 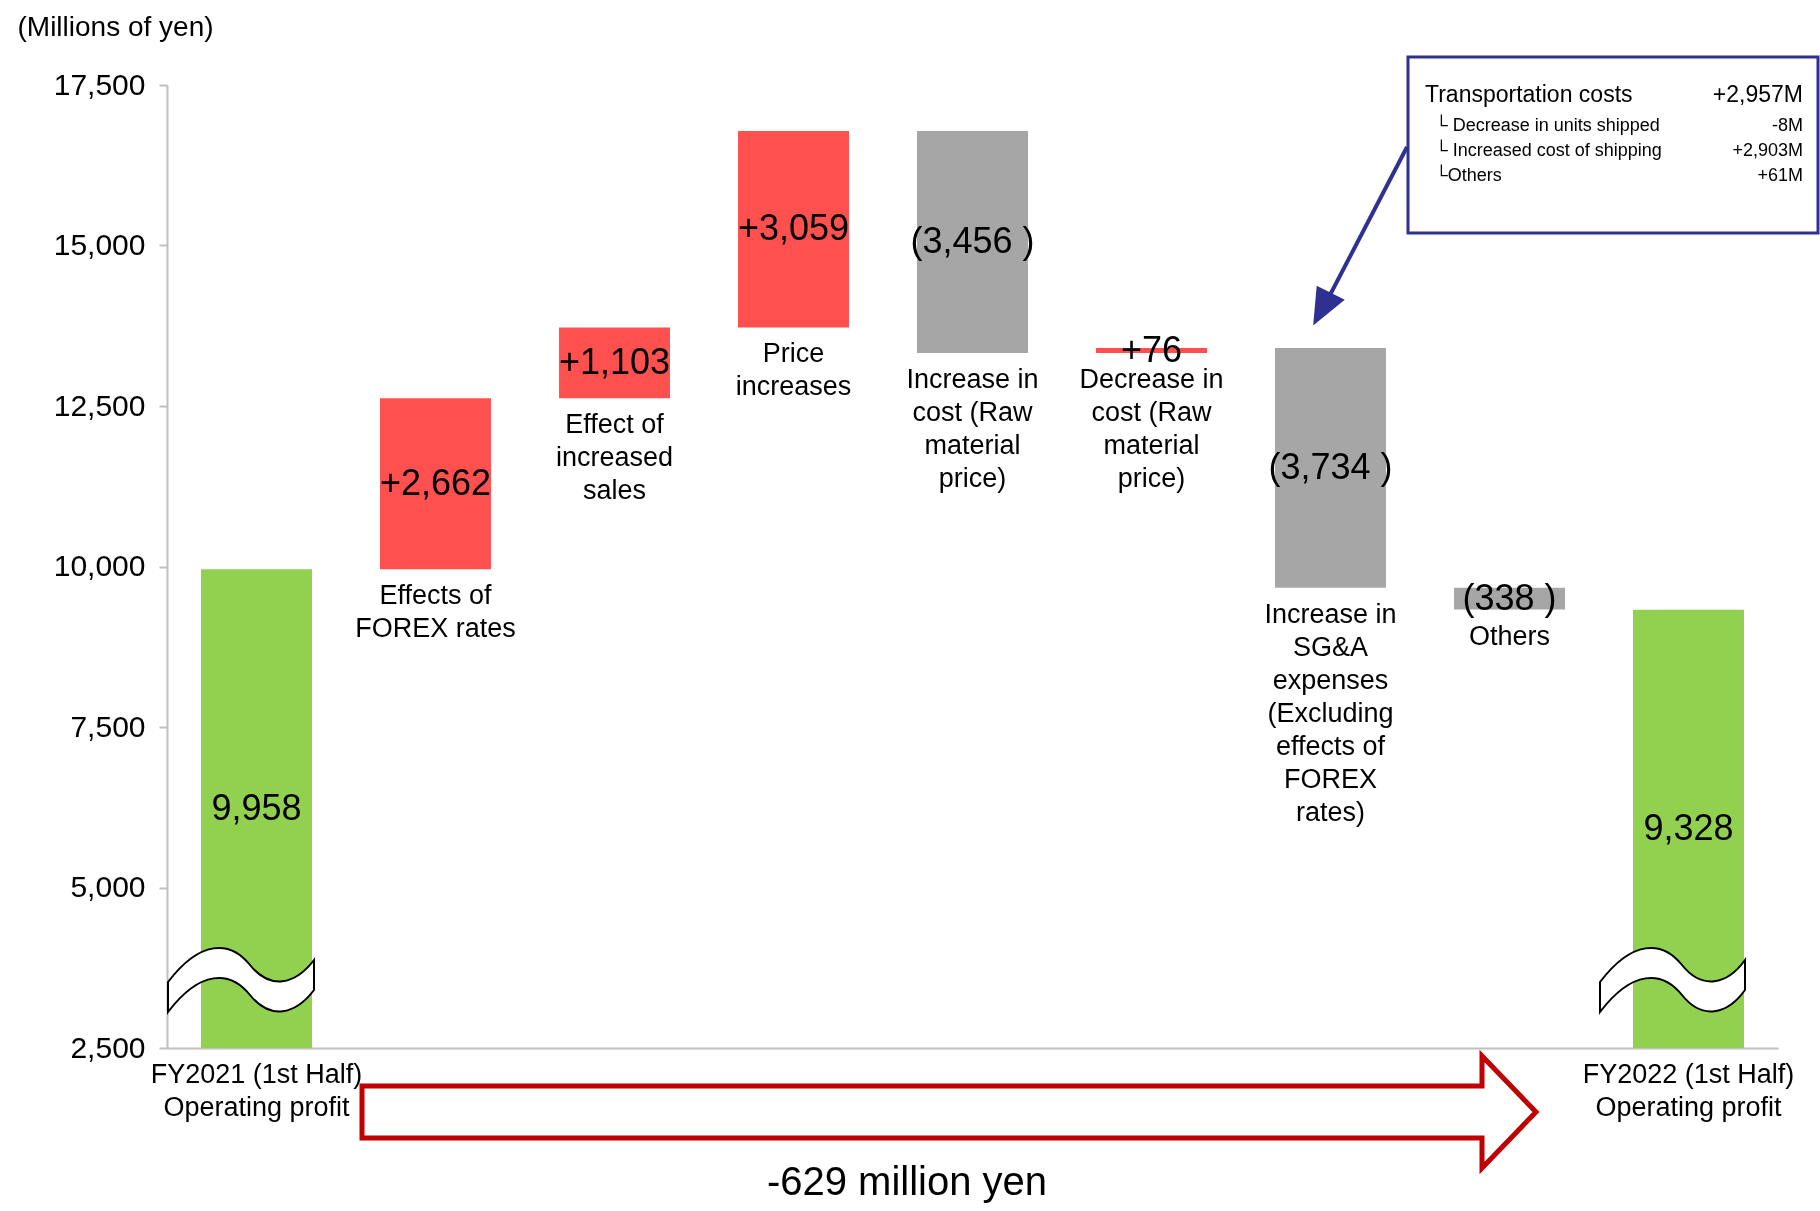 I want to click on data-label: +3,059, so click(x=793, y=228).